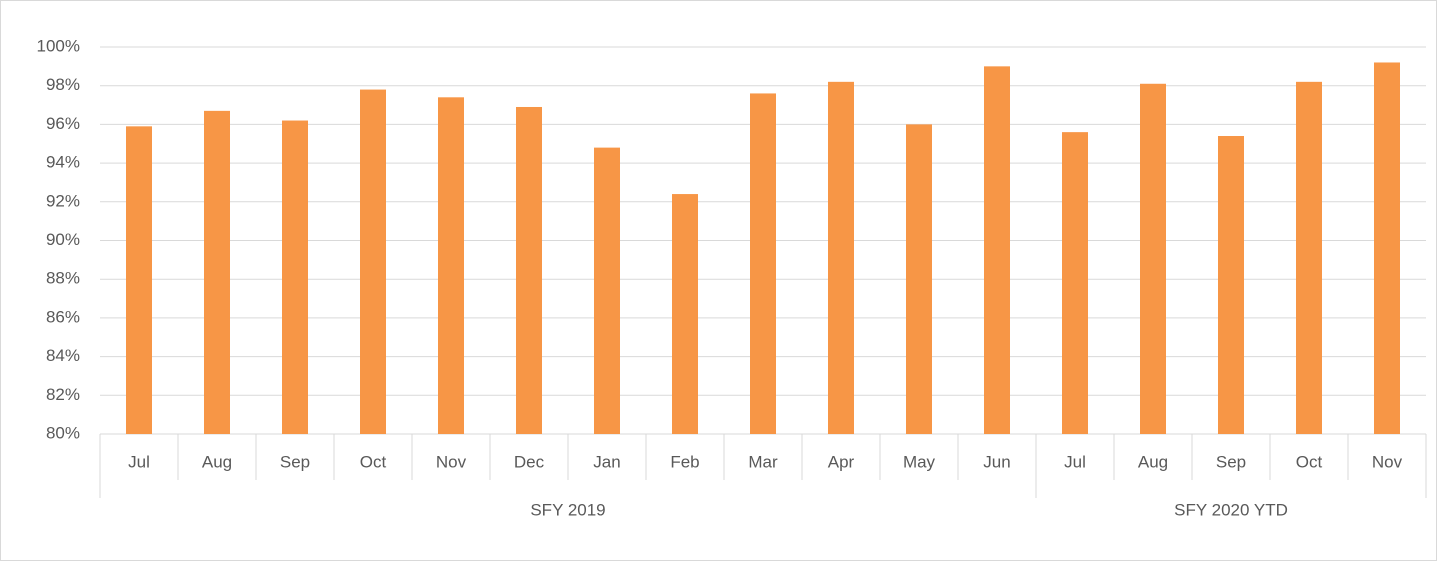 The width and height of the screenshot is (1437, 561). Describe the element at coordinates (606, 461) in the screenshot. I see `x-tick-label: Jan` at that location.